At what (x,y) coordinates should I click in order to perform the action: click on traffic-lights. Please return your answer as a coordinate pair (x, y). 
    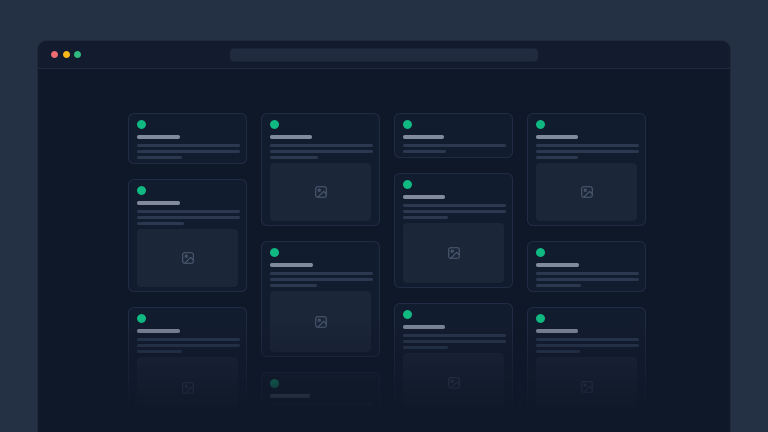
    Looking at the image, I should click on (66, 54).